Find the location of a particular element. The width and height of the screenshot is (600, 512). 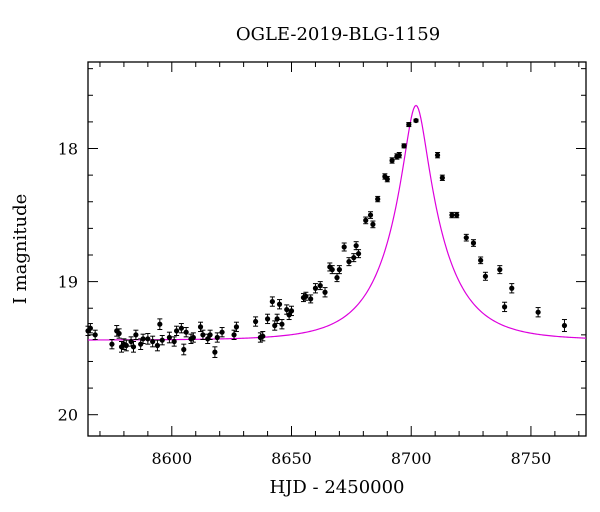

y-axis-label: I magnitude is located at coordinates (20, 249).